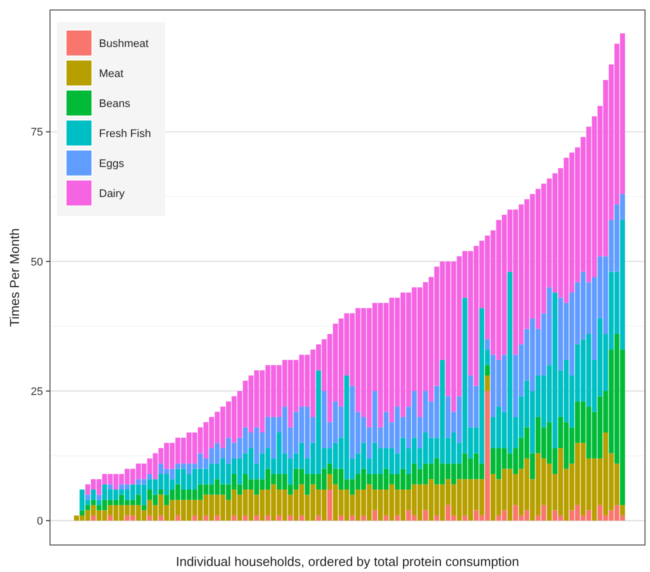  Describe the element at coordinates (36, 392) in the screenshot. I see `y-tick-label: 25` at that location.